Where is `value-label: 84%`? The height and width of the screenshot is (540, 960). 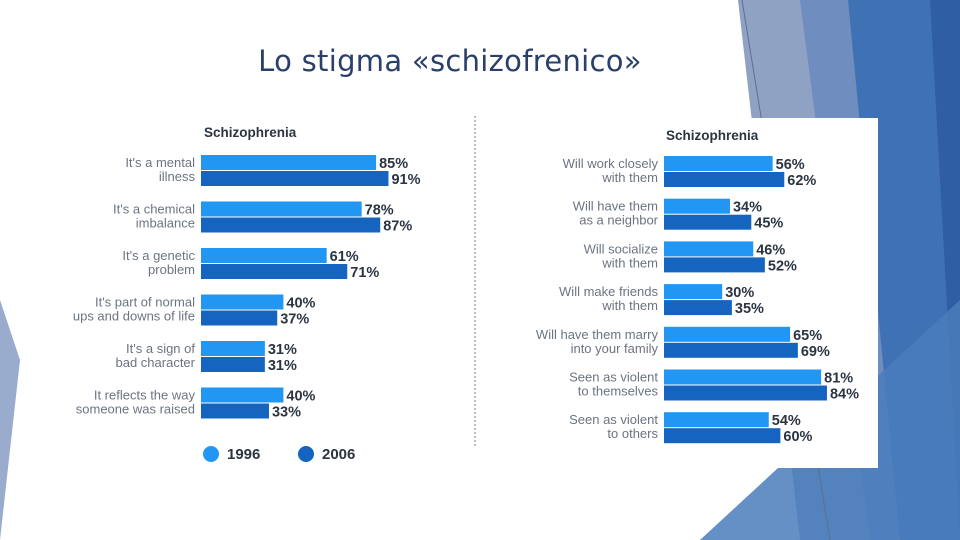 value-label: 84% is located at coordinates (844, 395).